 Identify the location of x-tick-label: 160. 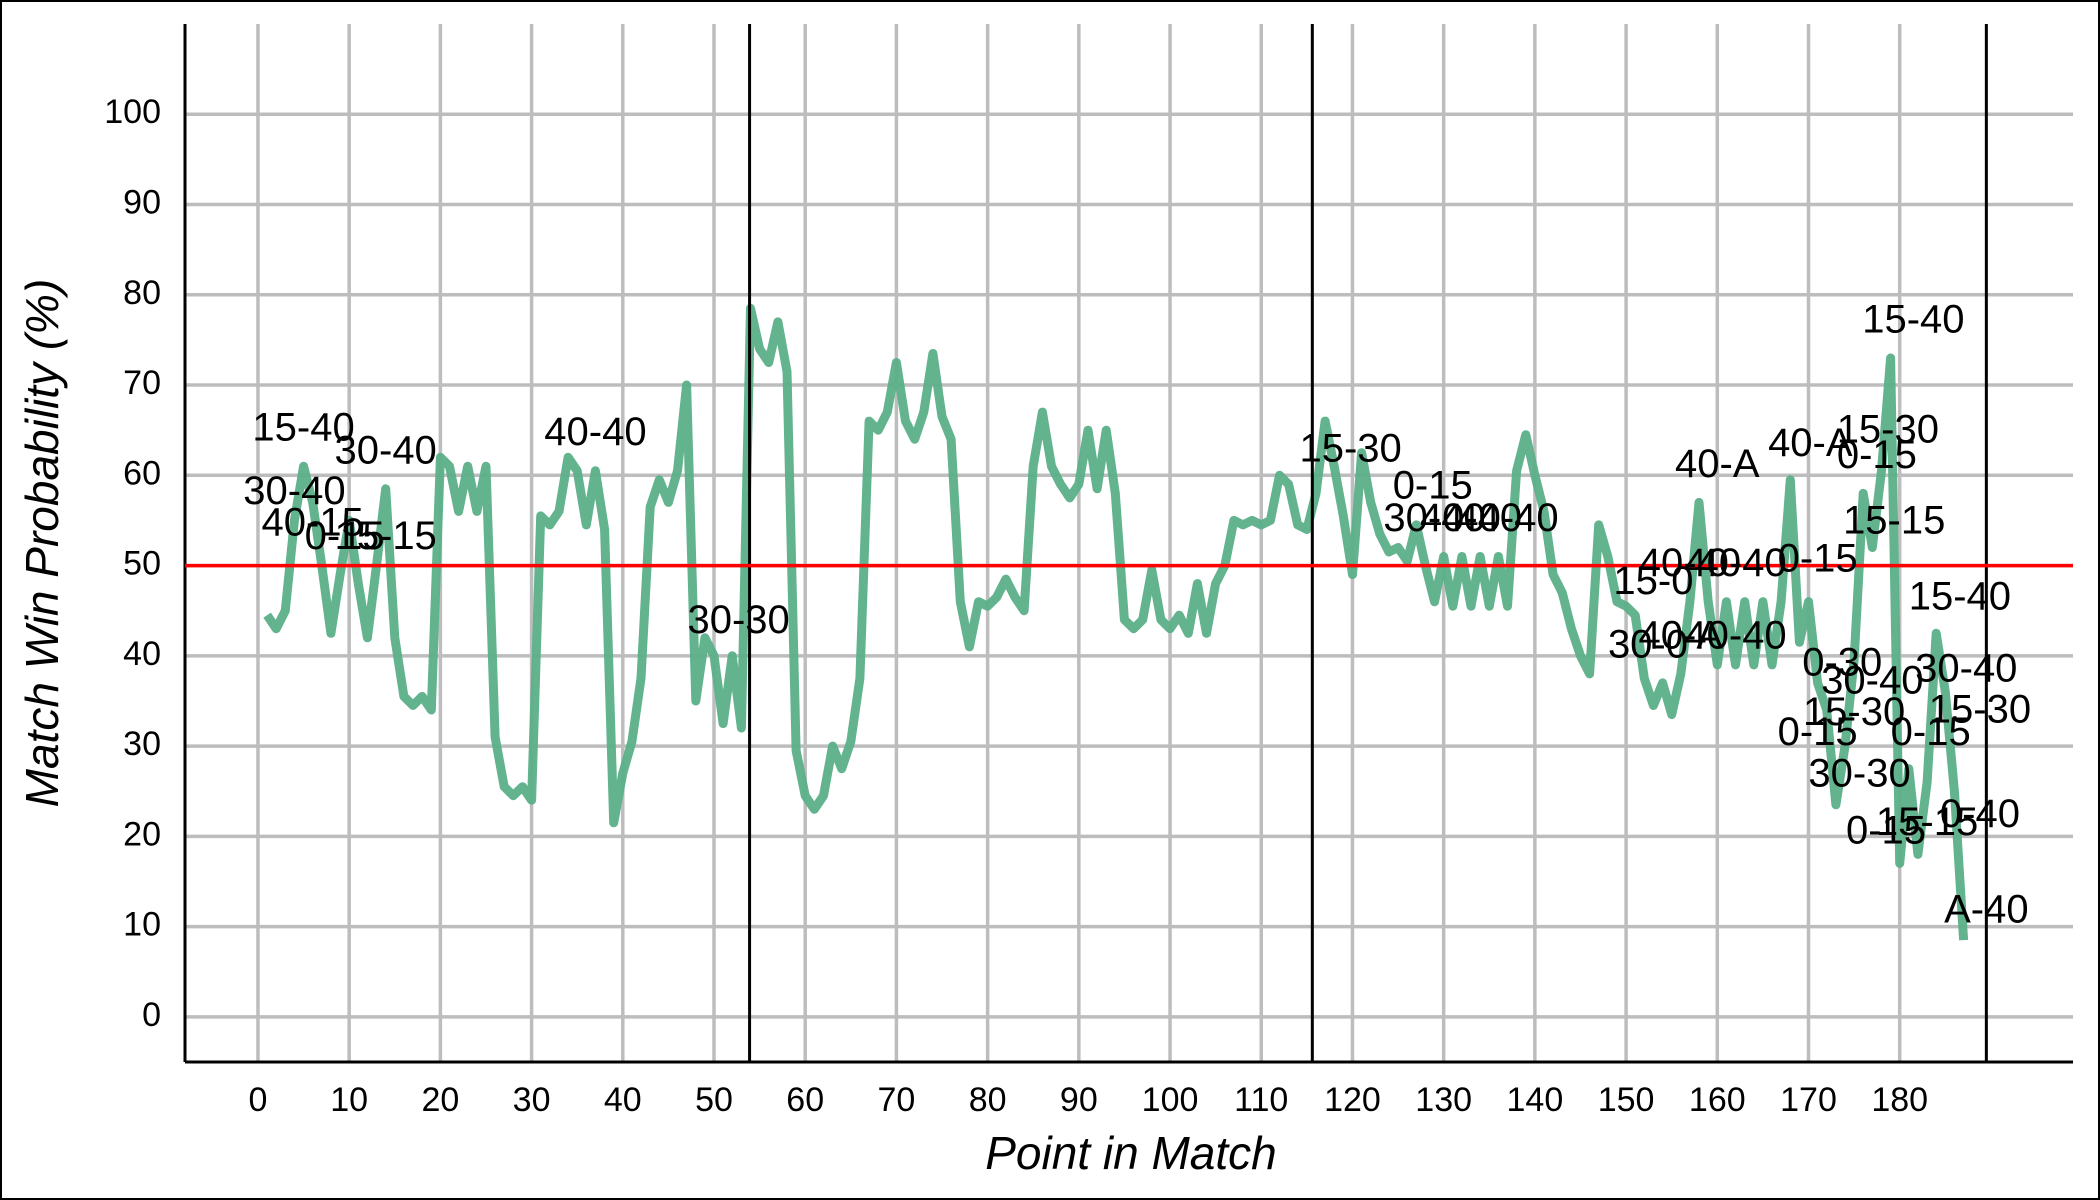
(1717, 1100).